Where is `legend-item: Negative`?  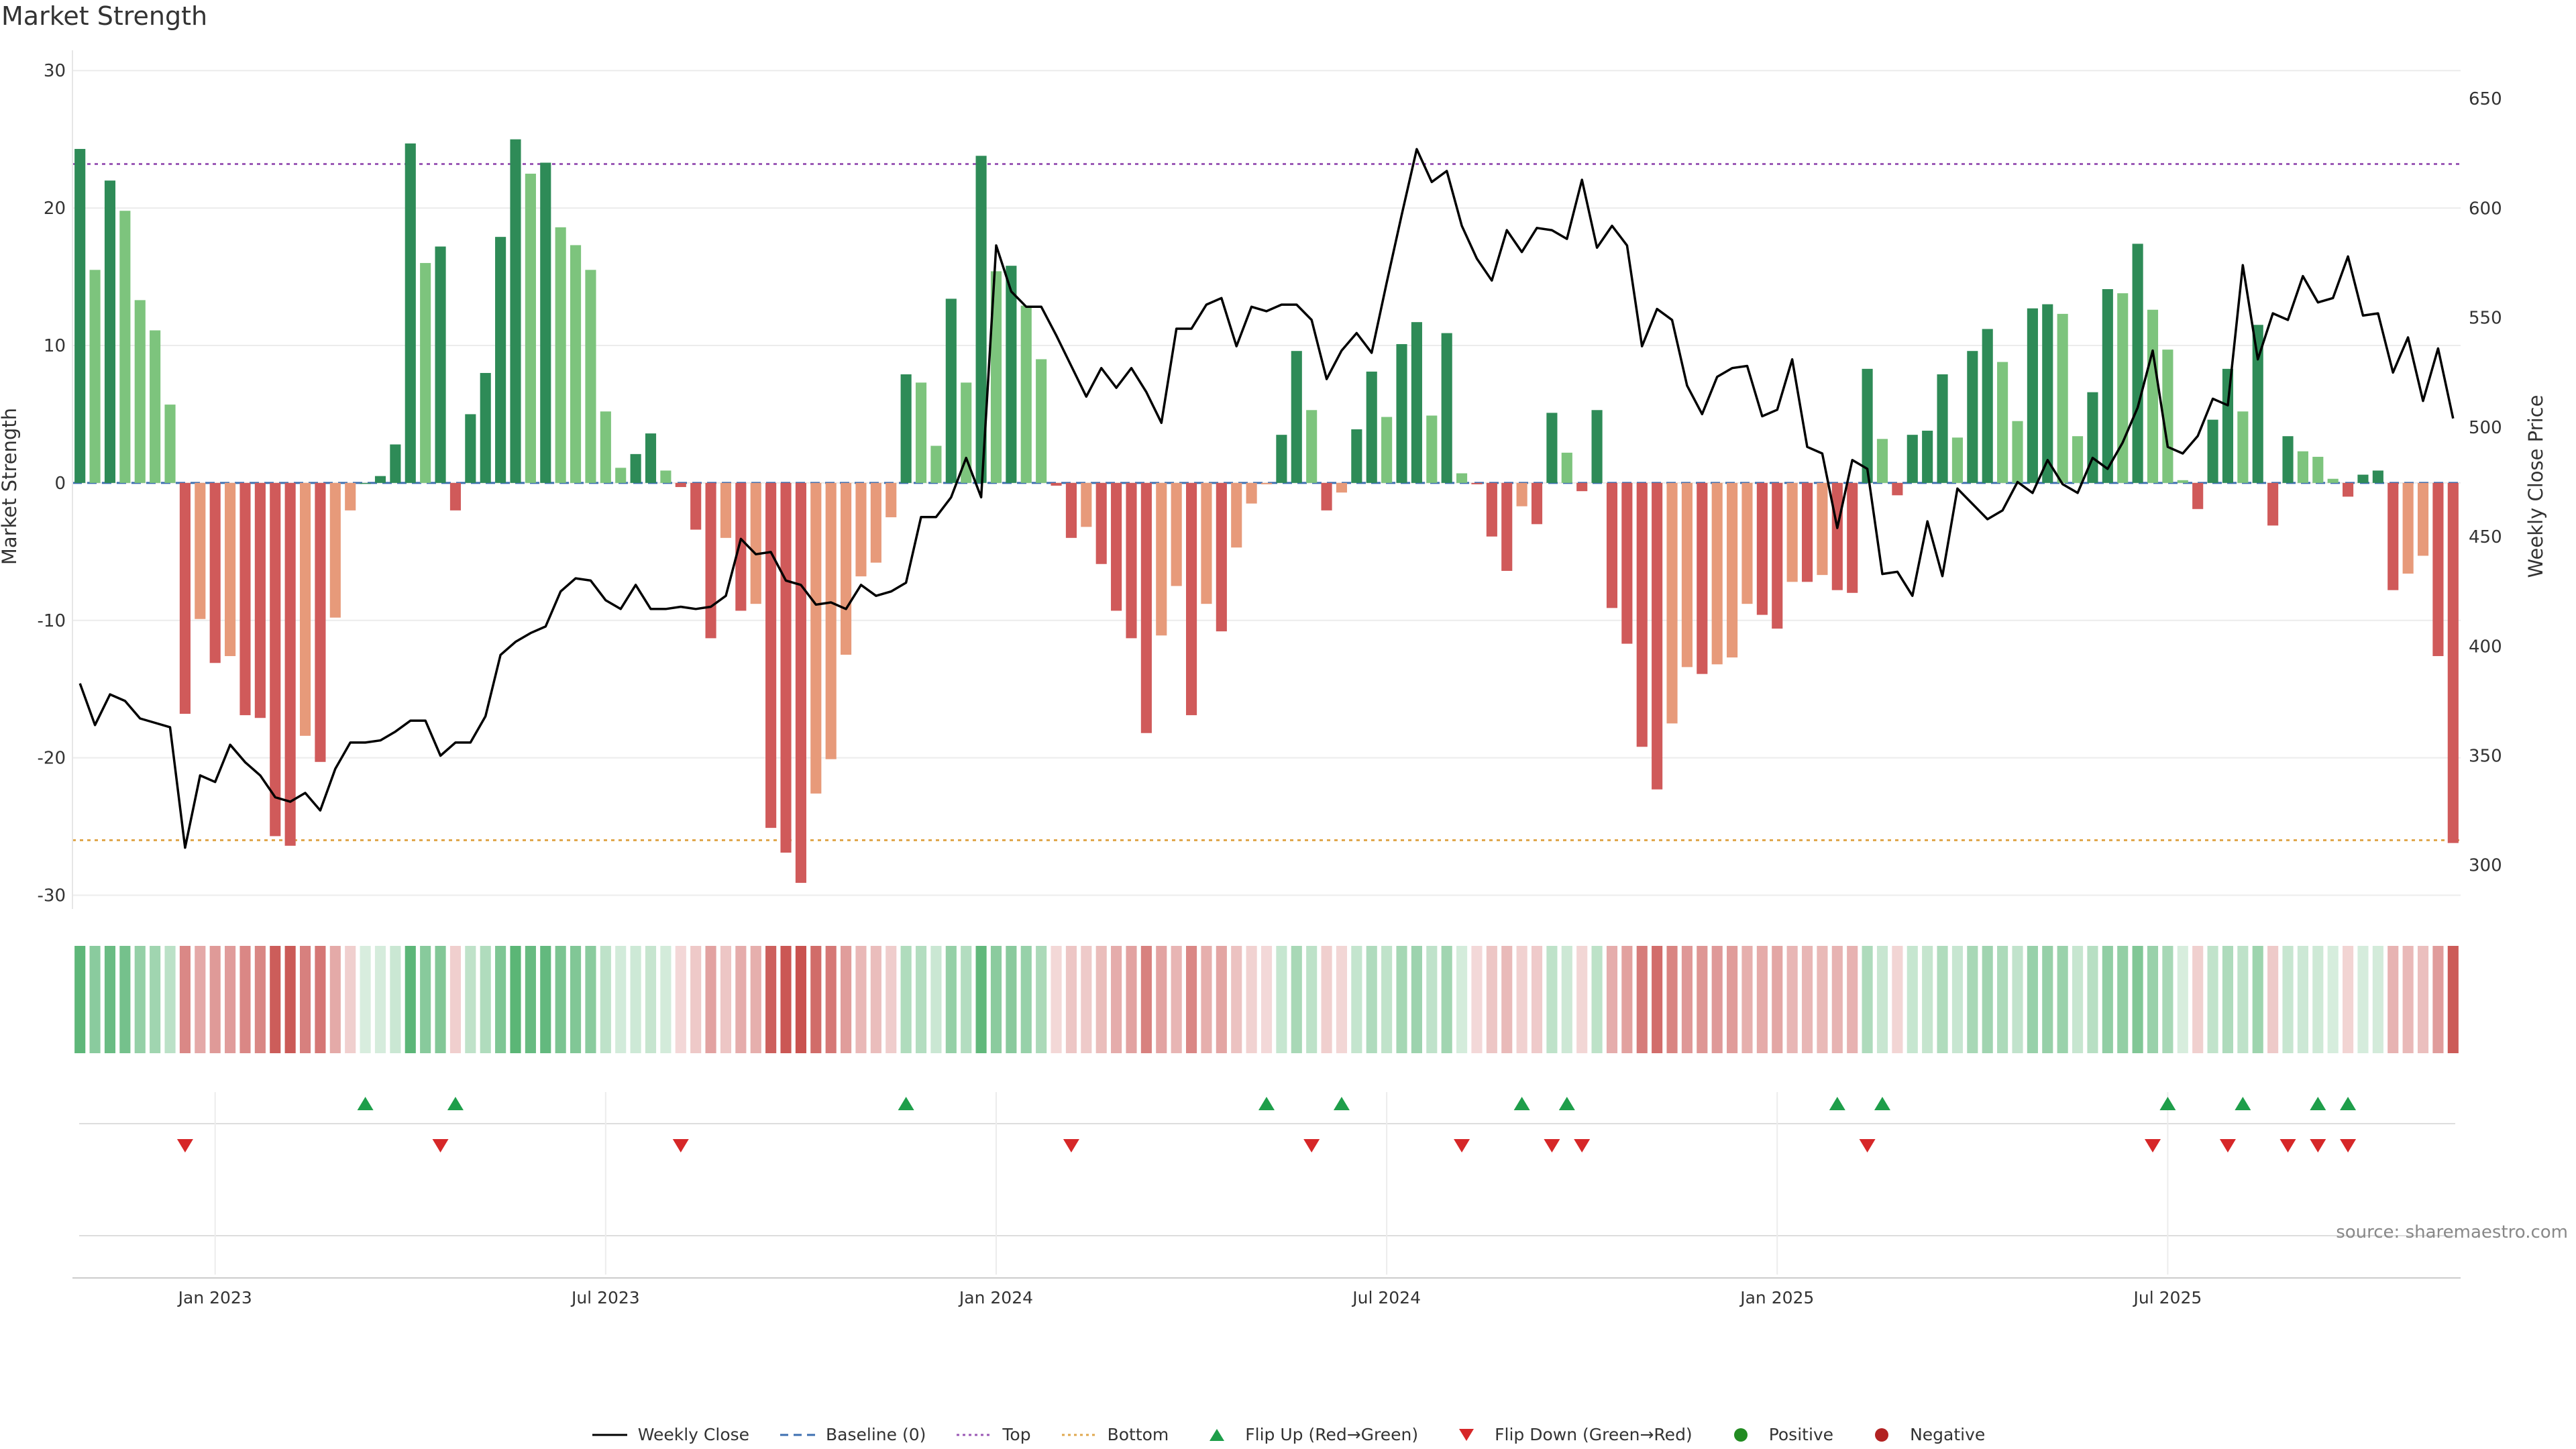 legend-item: Negative is located at coordinates (1924, 1434).